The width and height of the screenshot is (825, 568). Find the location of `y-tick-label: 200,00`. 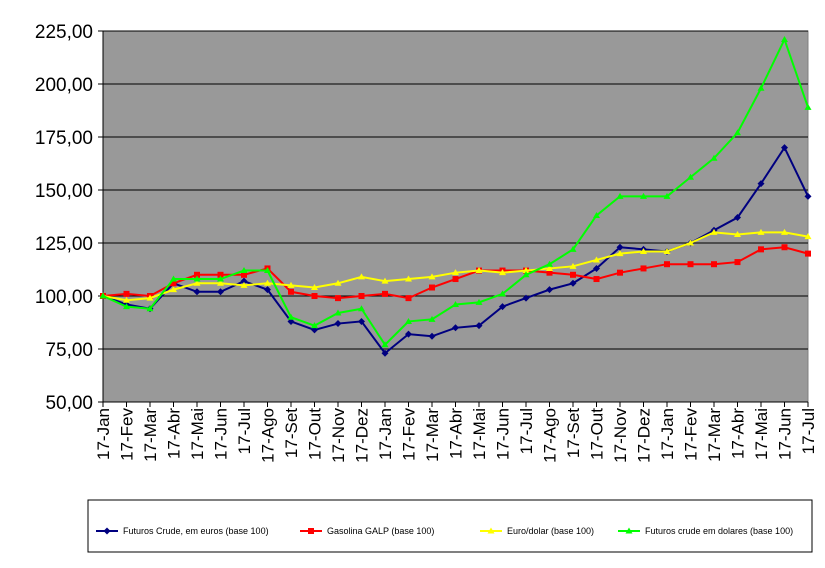

y-tick-label: 200,00 is located at coordinates (64, 85).